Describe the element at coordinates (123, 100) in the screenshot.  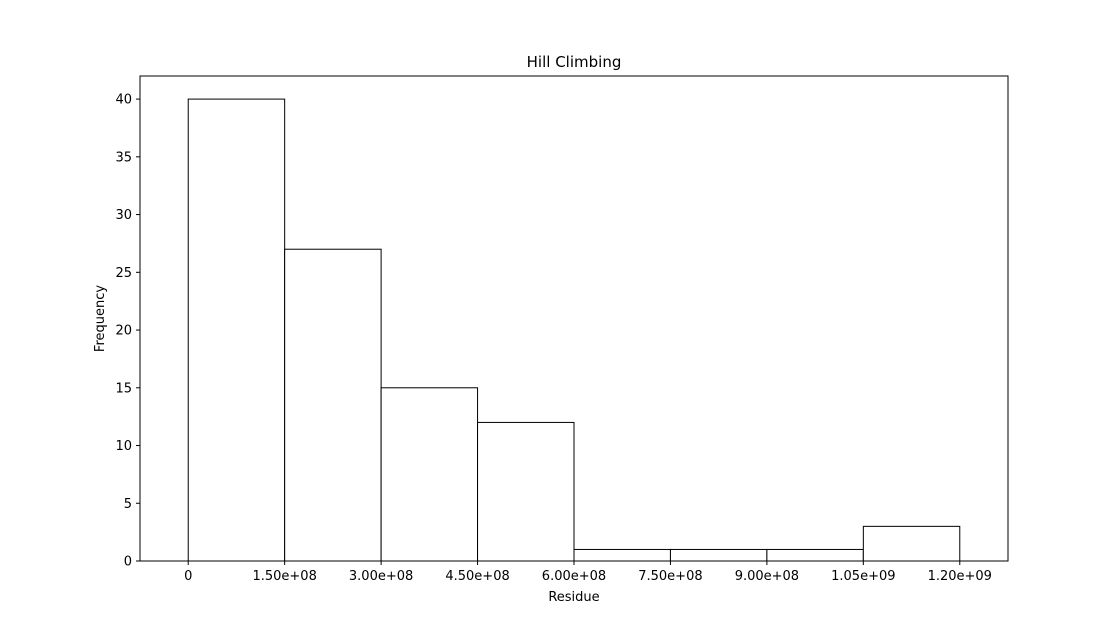
I see `y-tick-label: 40` at that location.